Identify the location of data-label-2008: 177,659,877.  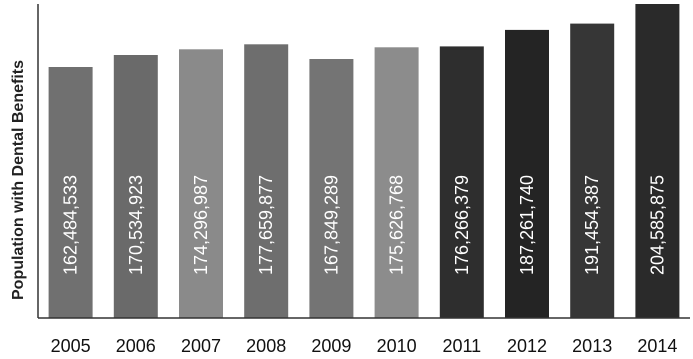
(266, 225).